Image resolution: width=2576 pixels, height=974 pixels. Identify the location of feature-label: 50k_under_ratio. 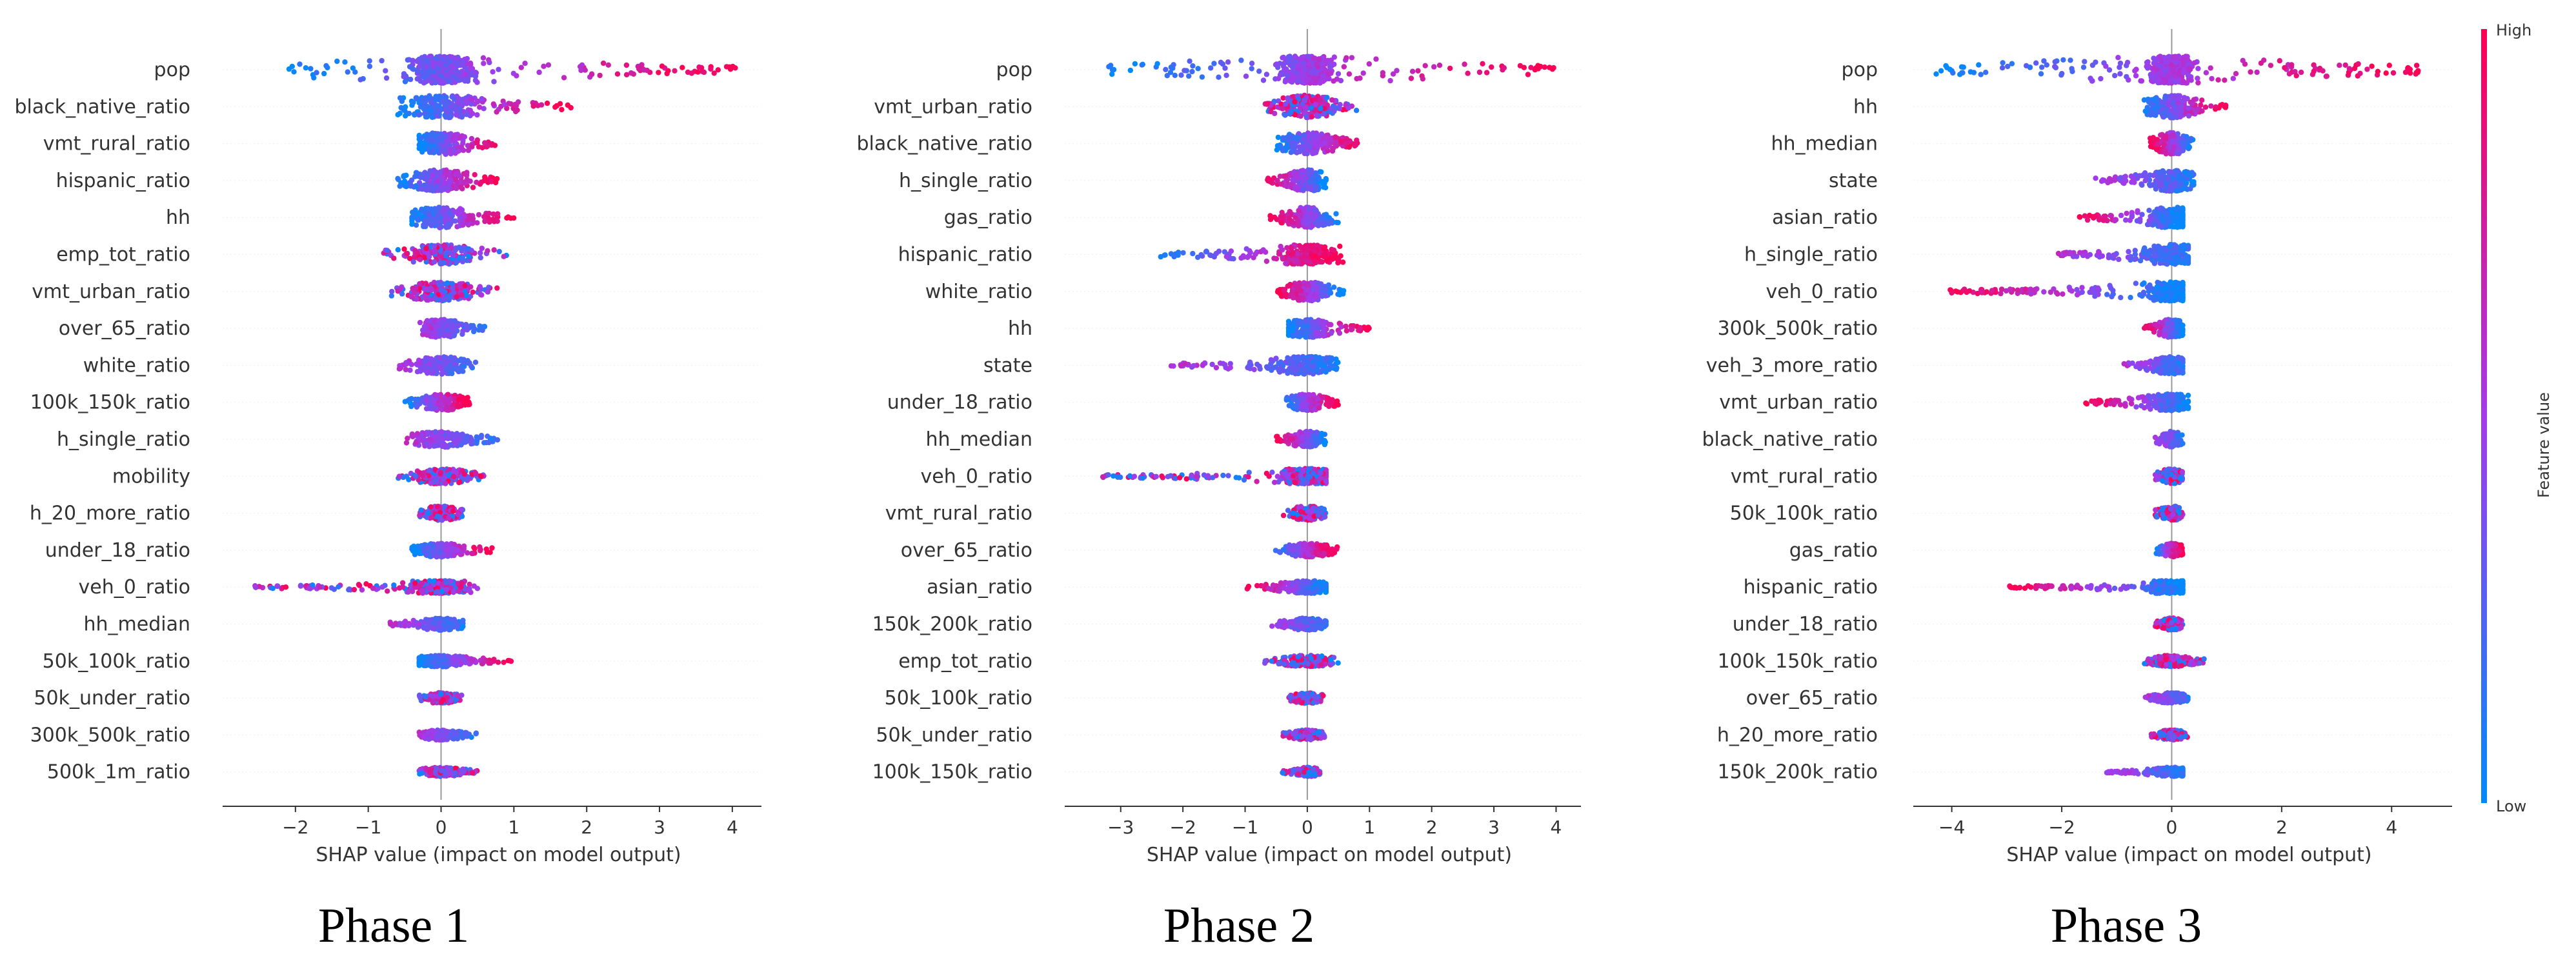
(112, 698).